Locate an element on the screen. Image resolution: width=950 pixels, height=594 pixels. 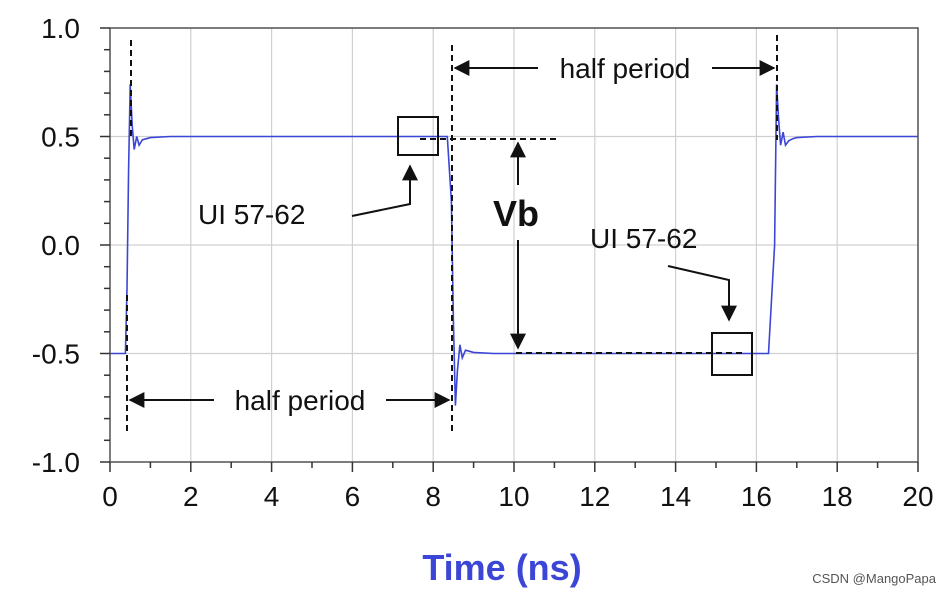
ui-label-low: UI 57-62 is located at coordinates (643, 238).